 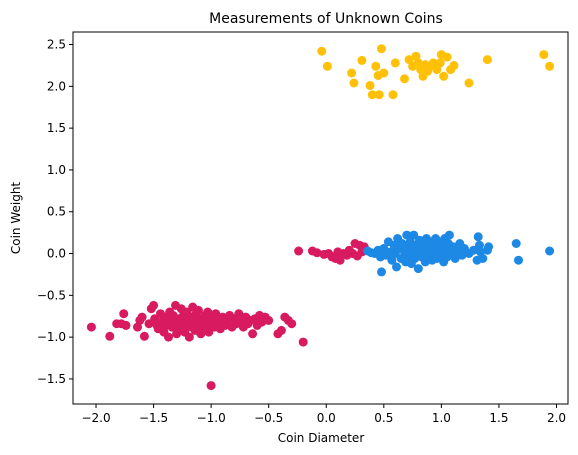 I want to click on y-tick-label: 0.5, so click(x=56, y=212).